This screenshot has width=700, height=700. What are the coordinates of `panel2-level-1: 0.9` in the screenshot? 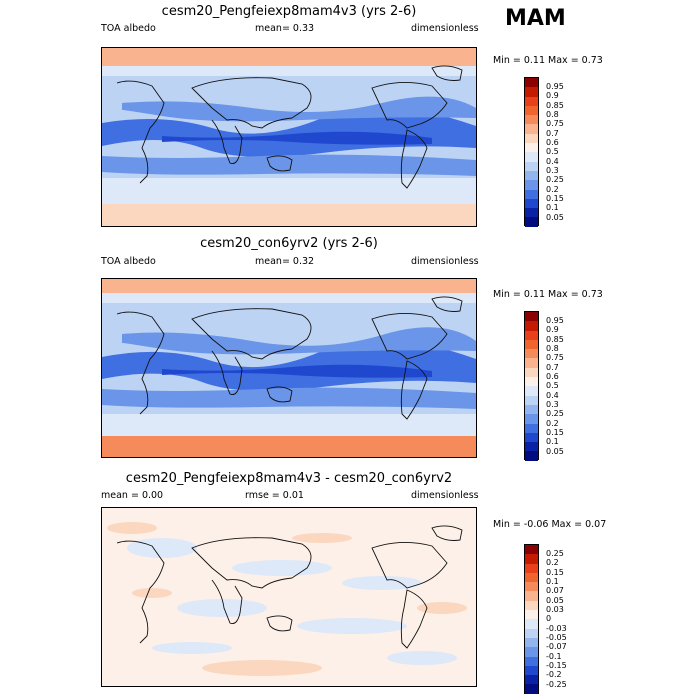 It's located at (552, 329).